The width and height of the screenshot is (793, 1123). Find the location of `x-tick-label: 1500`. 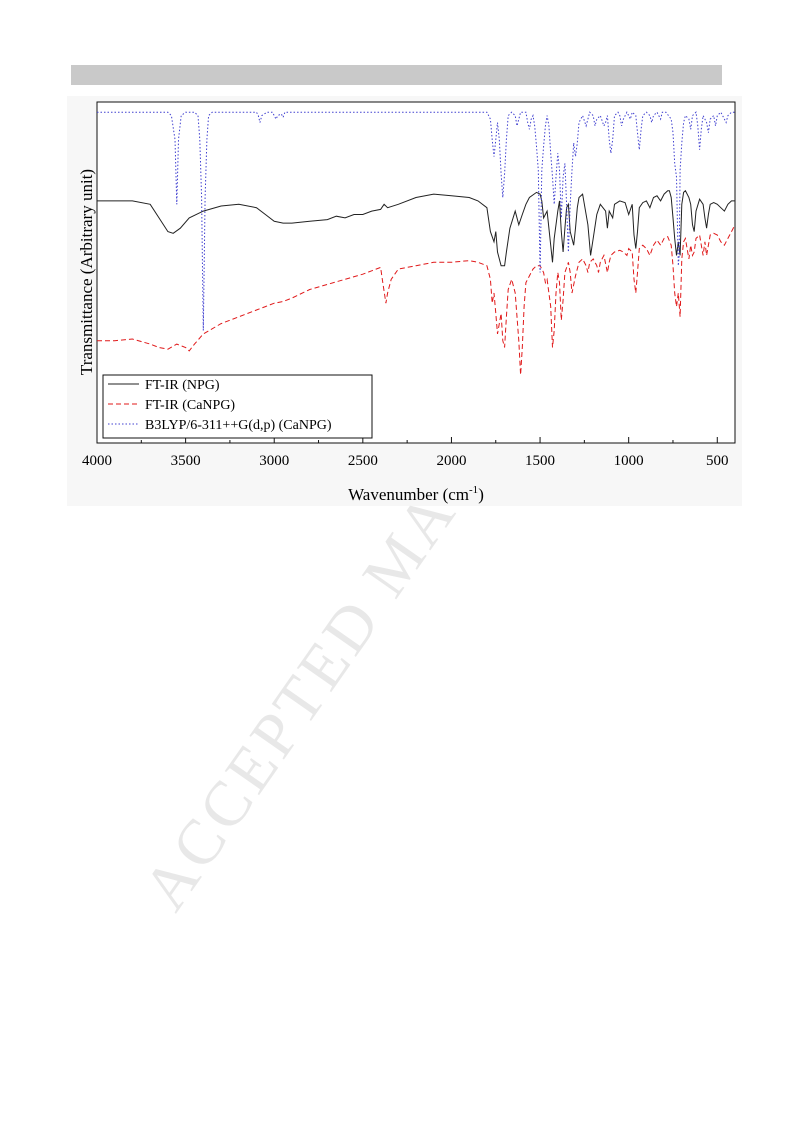

x-tick-label: 1500 is located at coordinates (540, 461).